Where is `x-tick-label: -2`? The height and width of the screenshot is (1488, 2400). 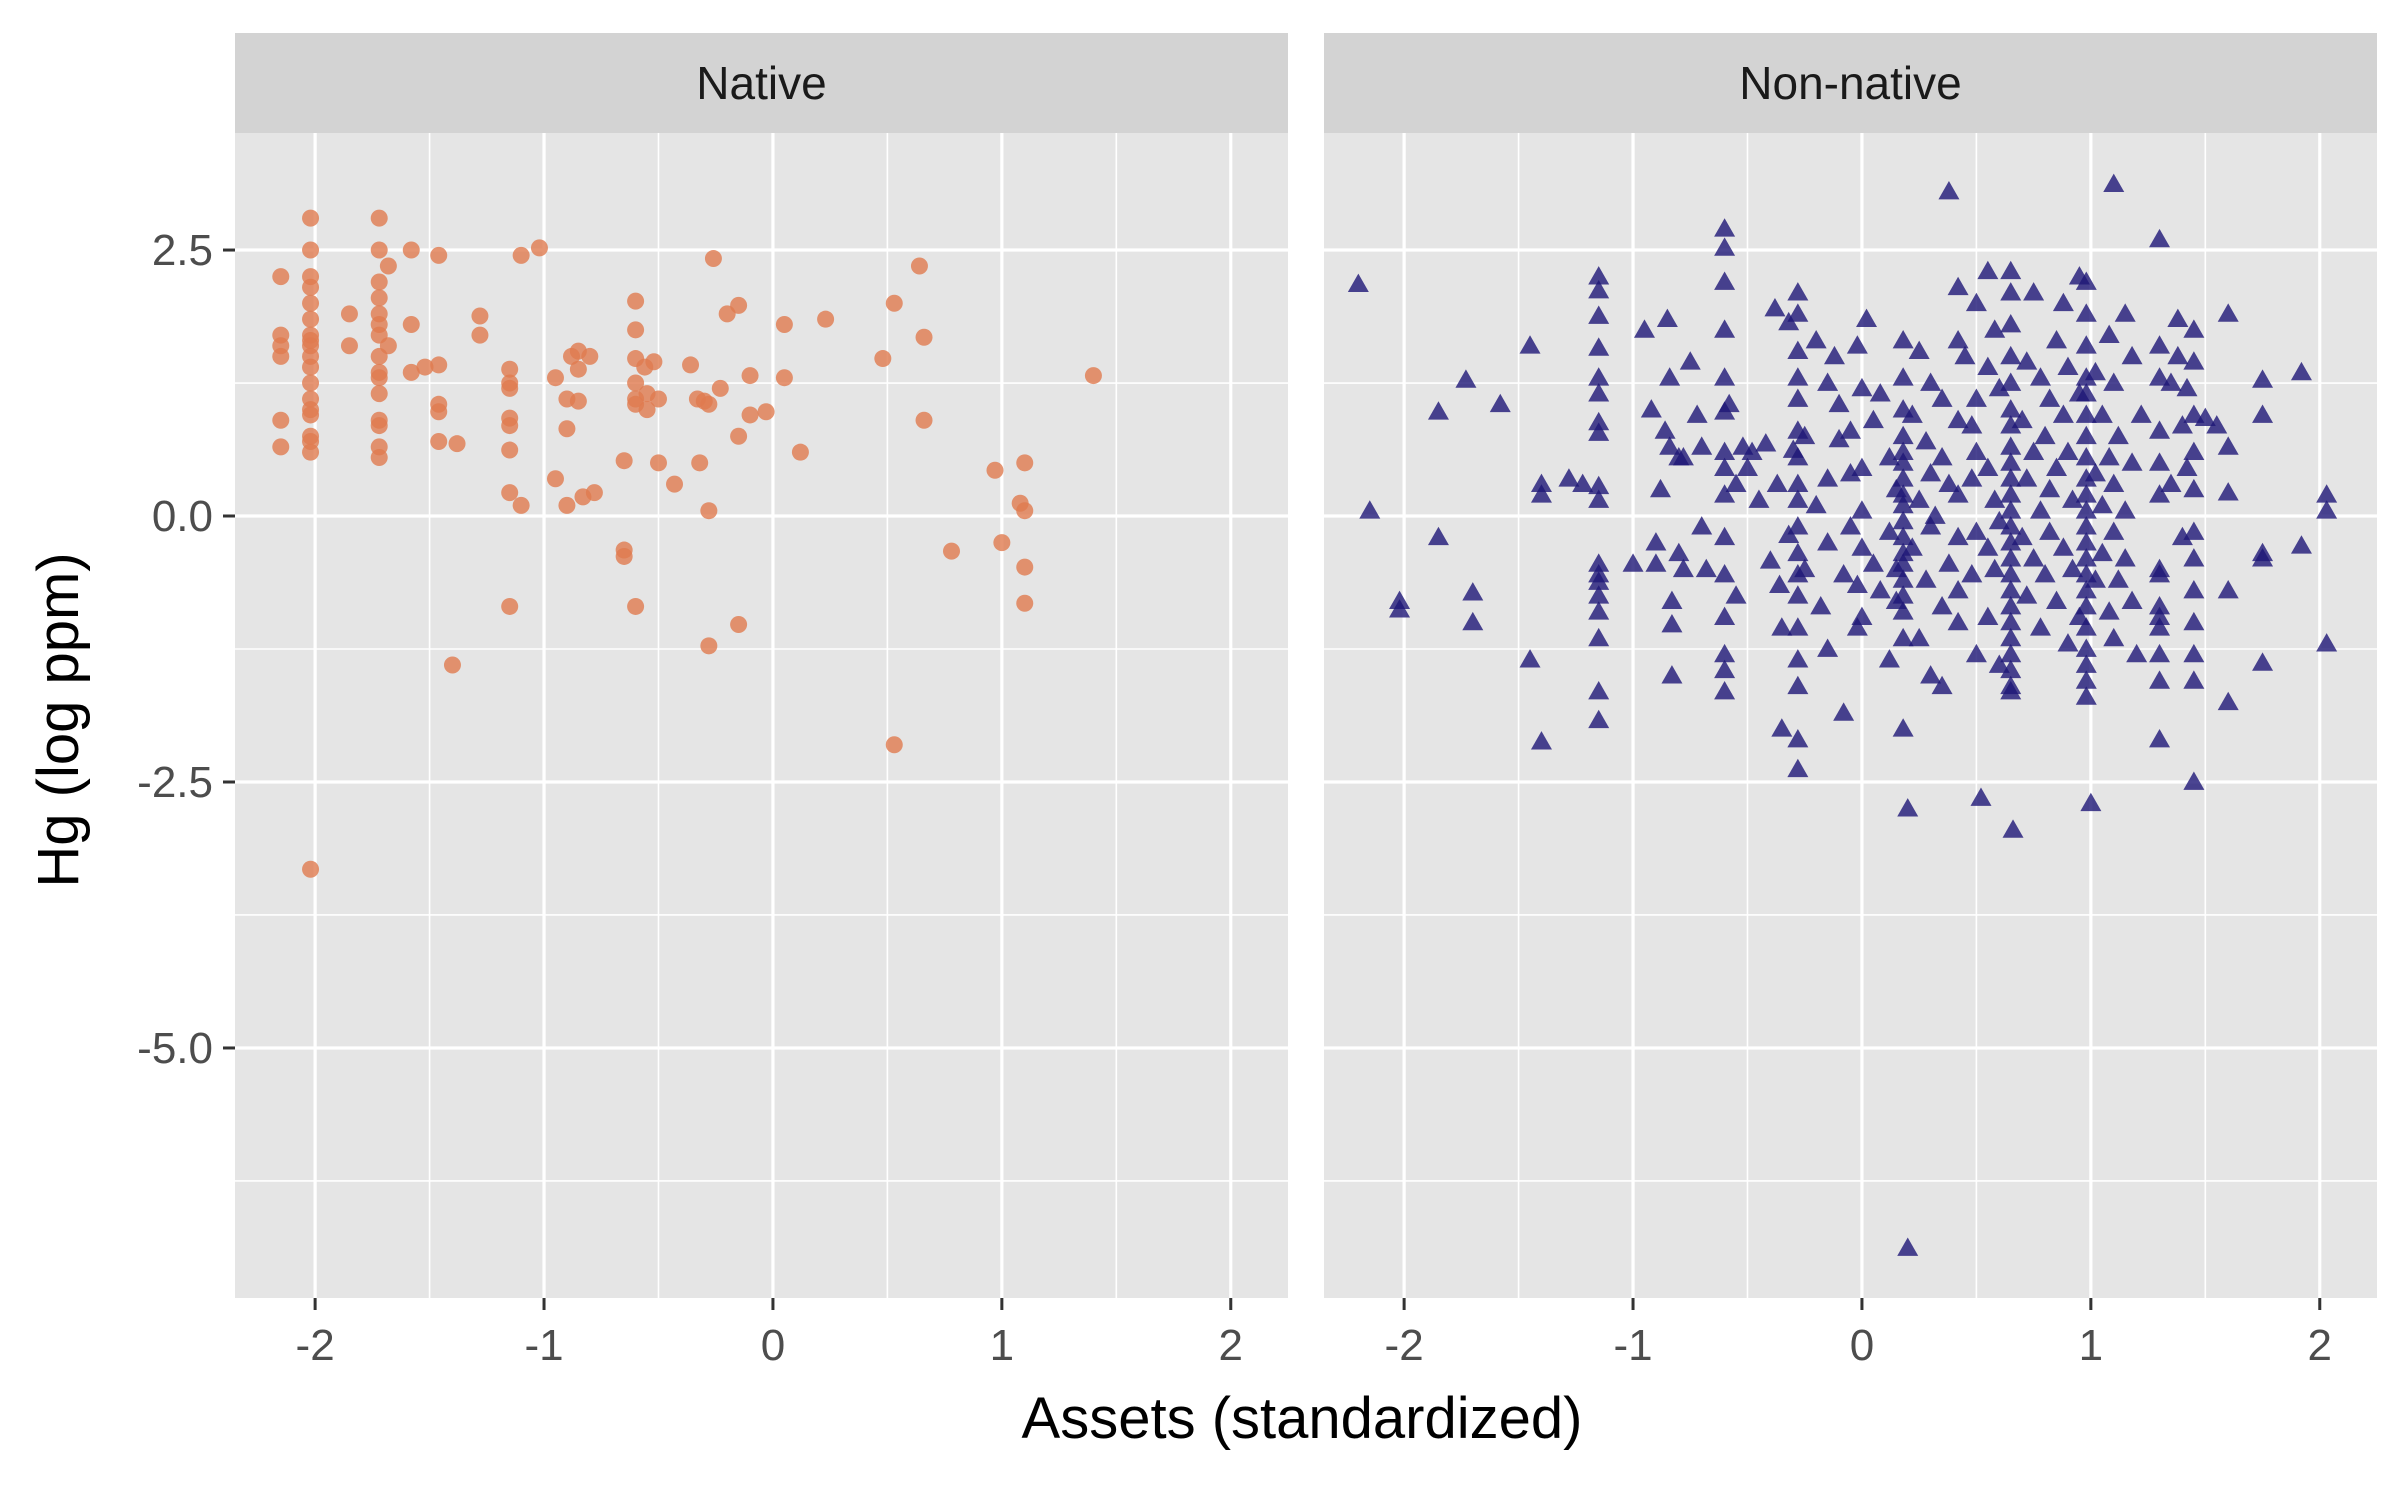 x-tick-label: -2 is located at coordinates (1404, 1345).